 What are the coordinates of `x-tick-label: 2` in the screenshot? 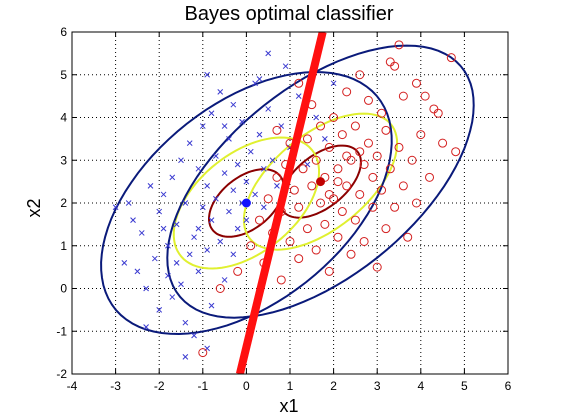 It's located at (333, 386).